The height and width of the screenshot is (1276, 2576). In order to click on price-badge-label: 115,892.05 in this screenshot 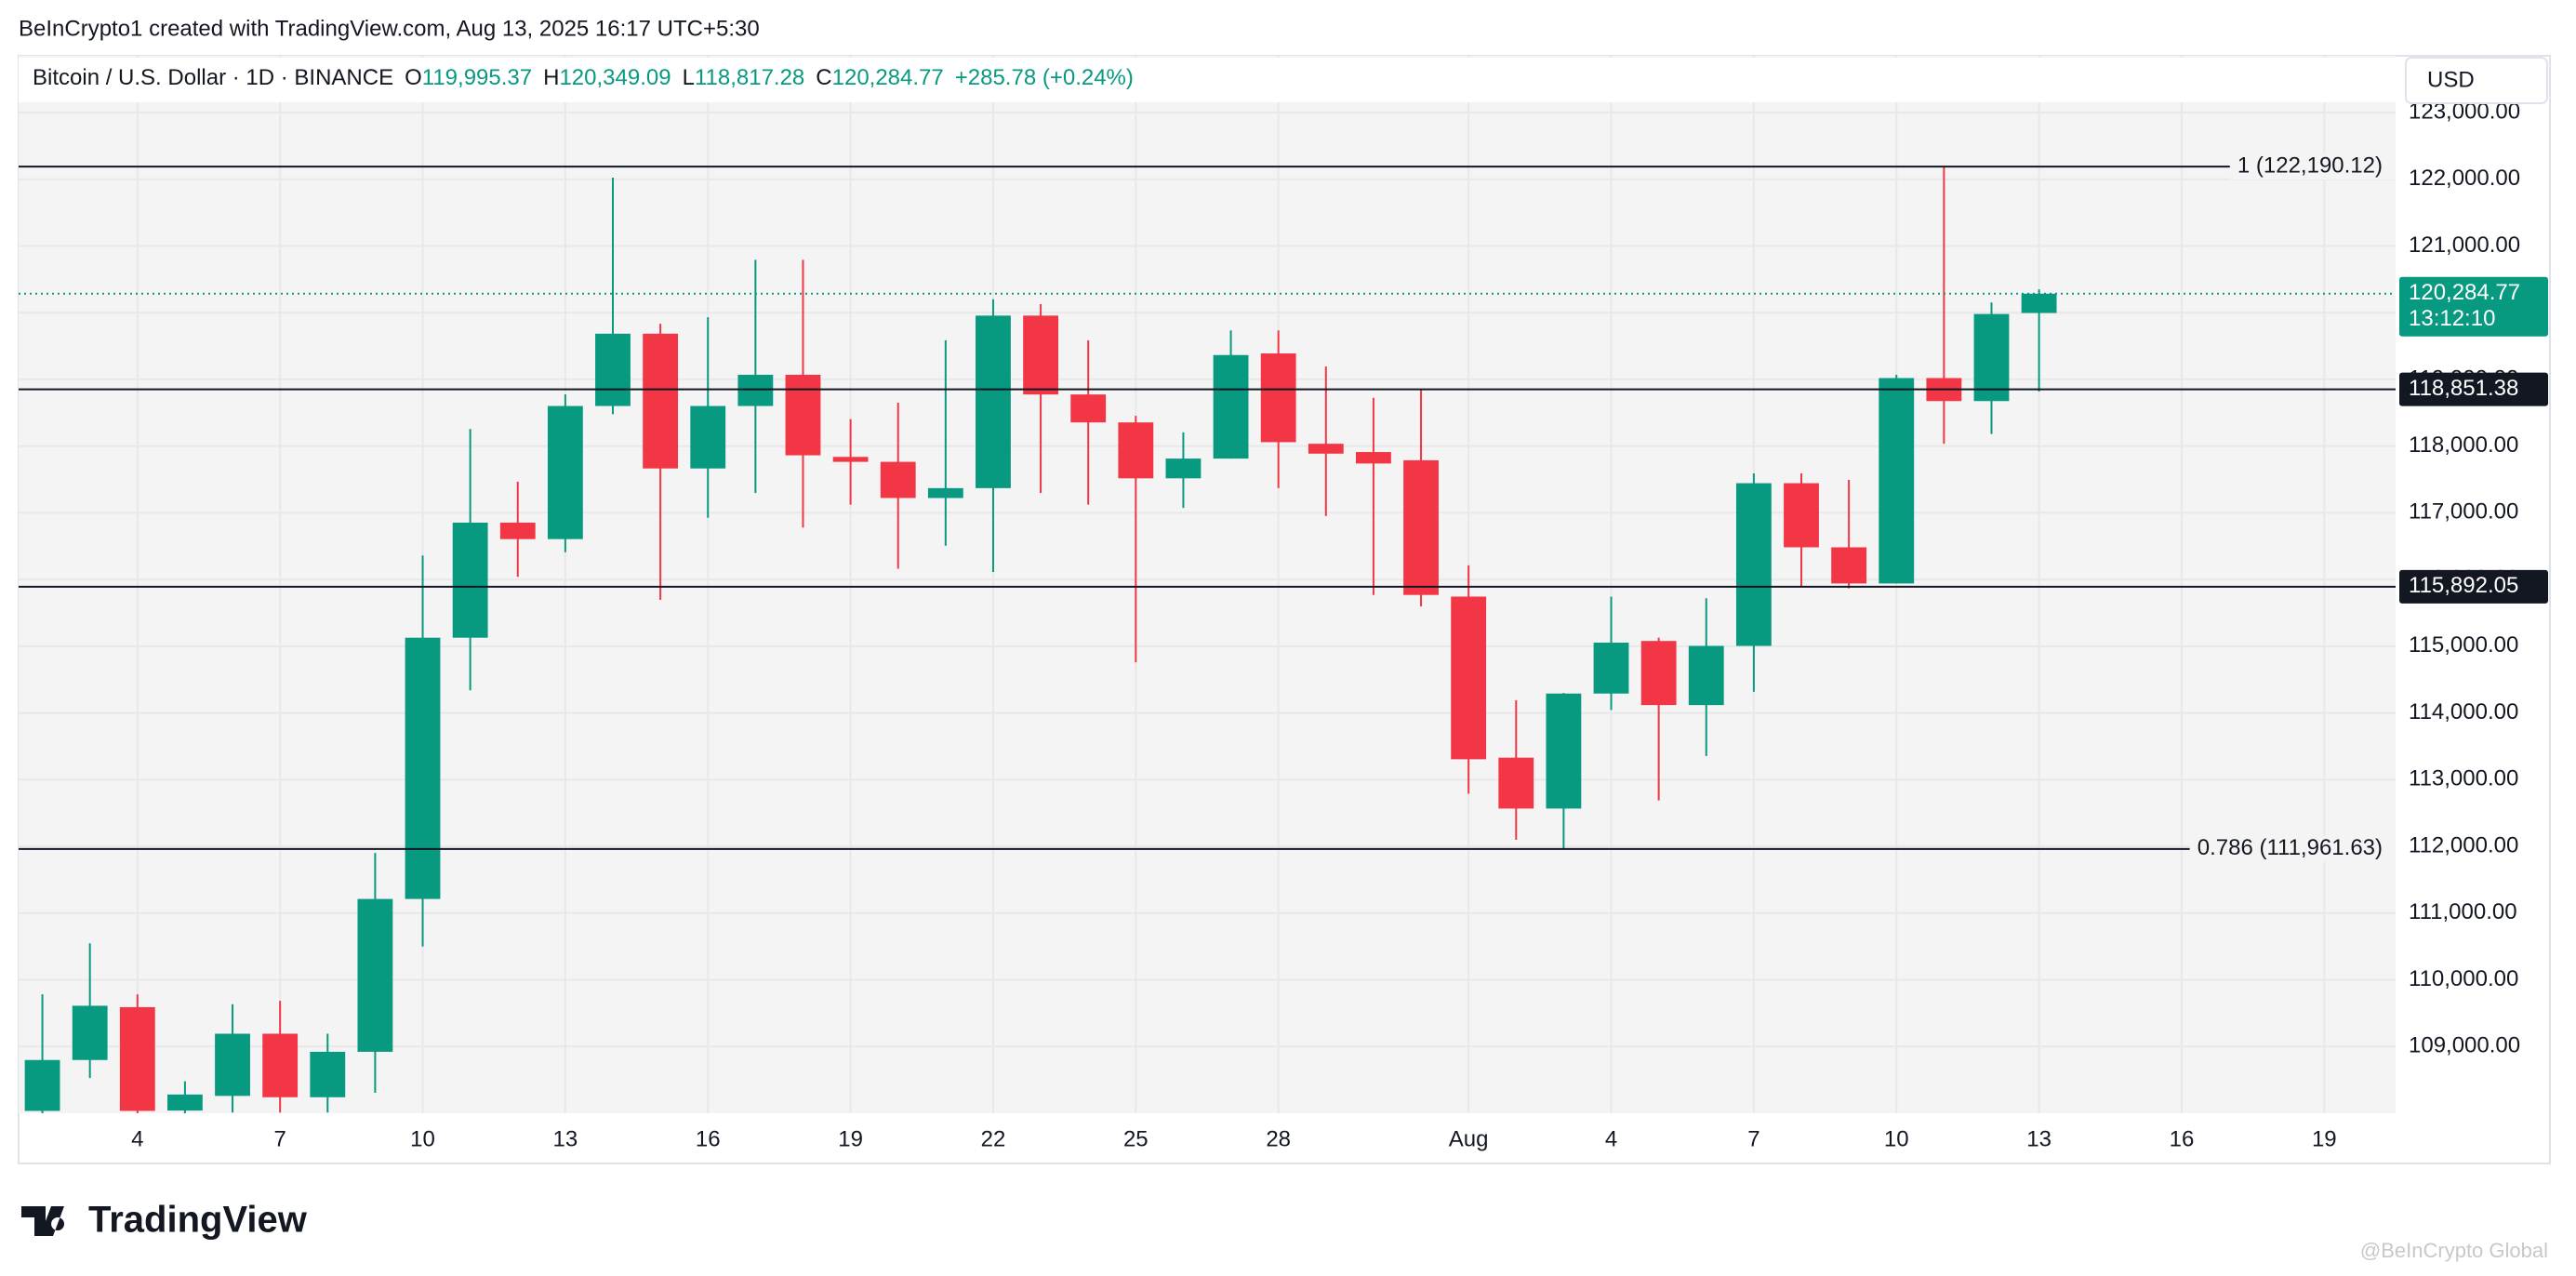, I will do `click(2463, 585)`.